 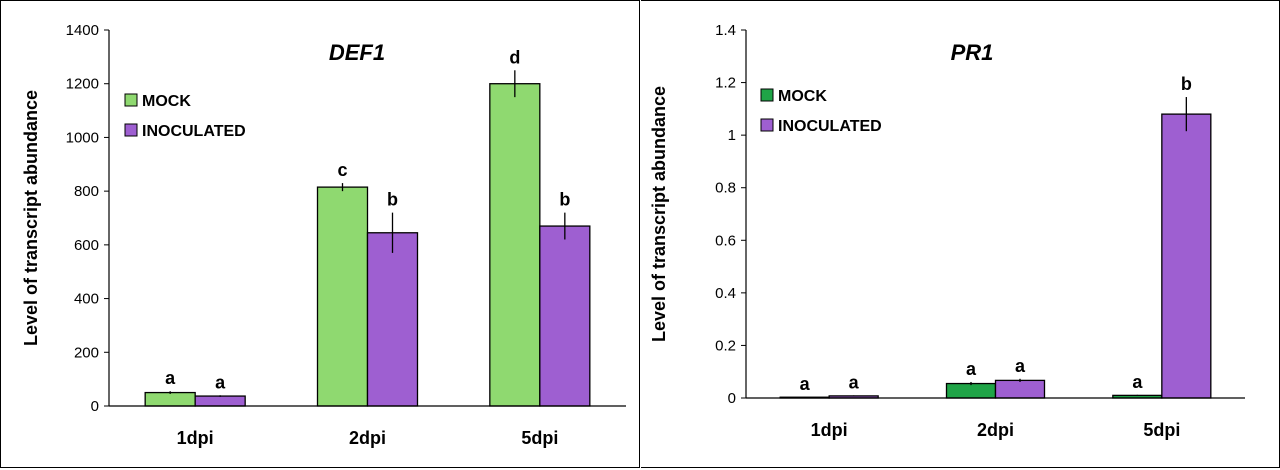 What do you see at coordinates (357, 52) in the screenshot?
I see `chart-title: DEF1` at bounding box center [357, 52].